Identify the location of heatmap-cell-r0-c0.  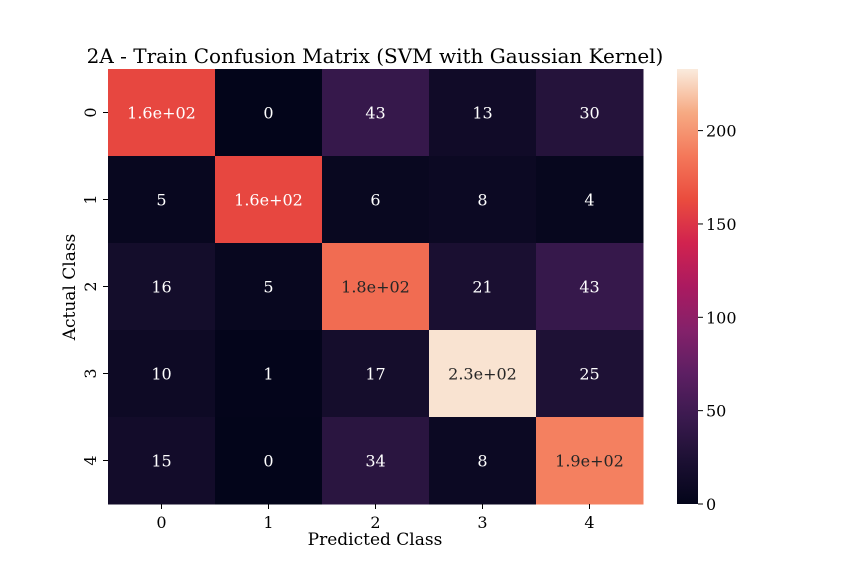
(162, 113).